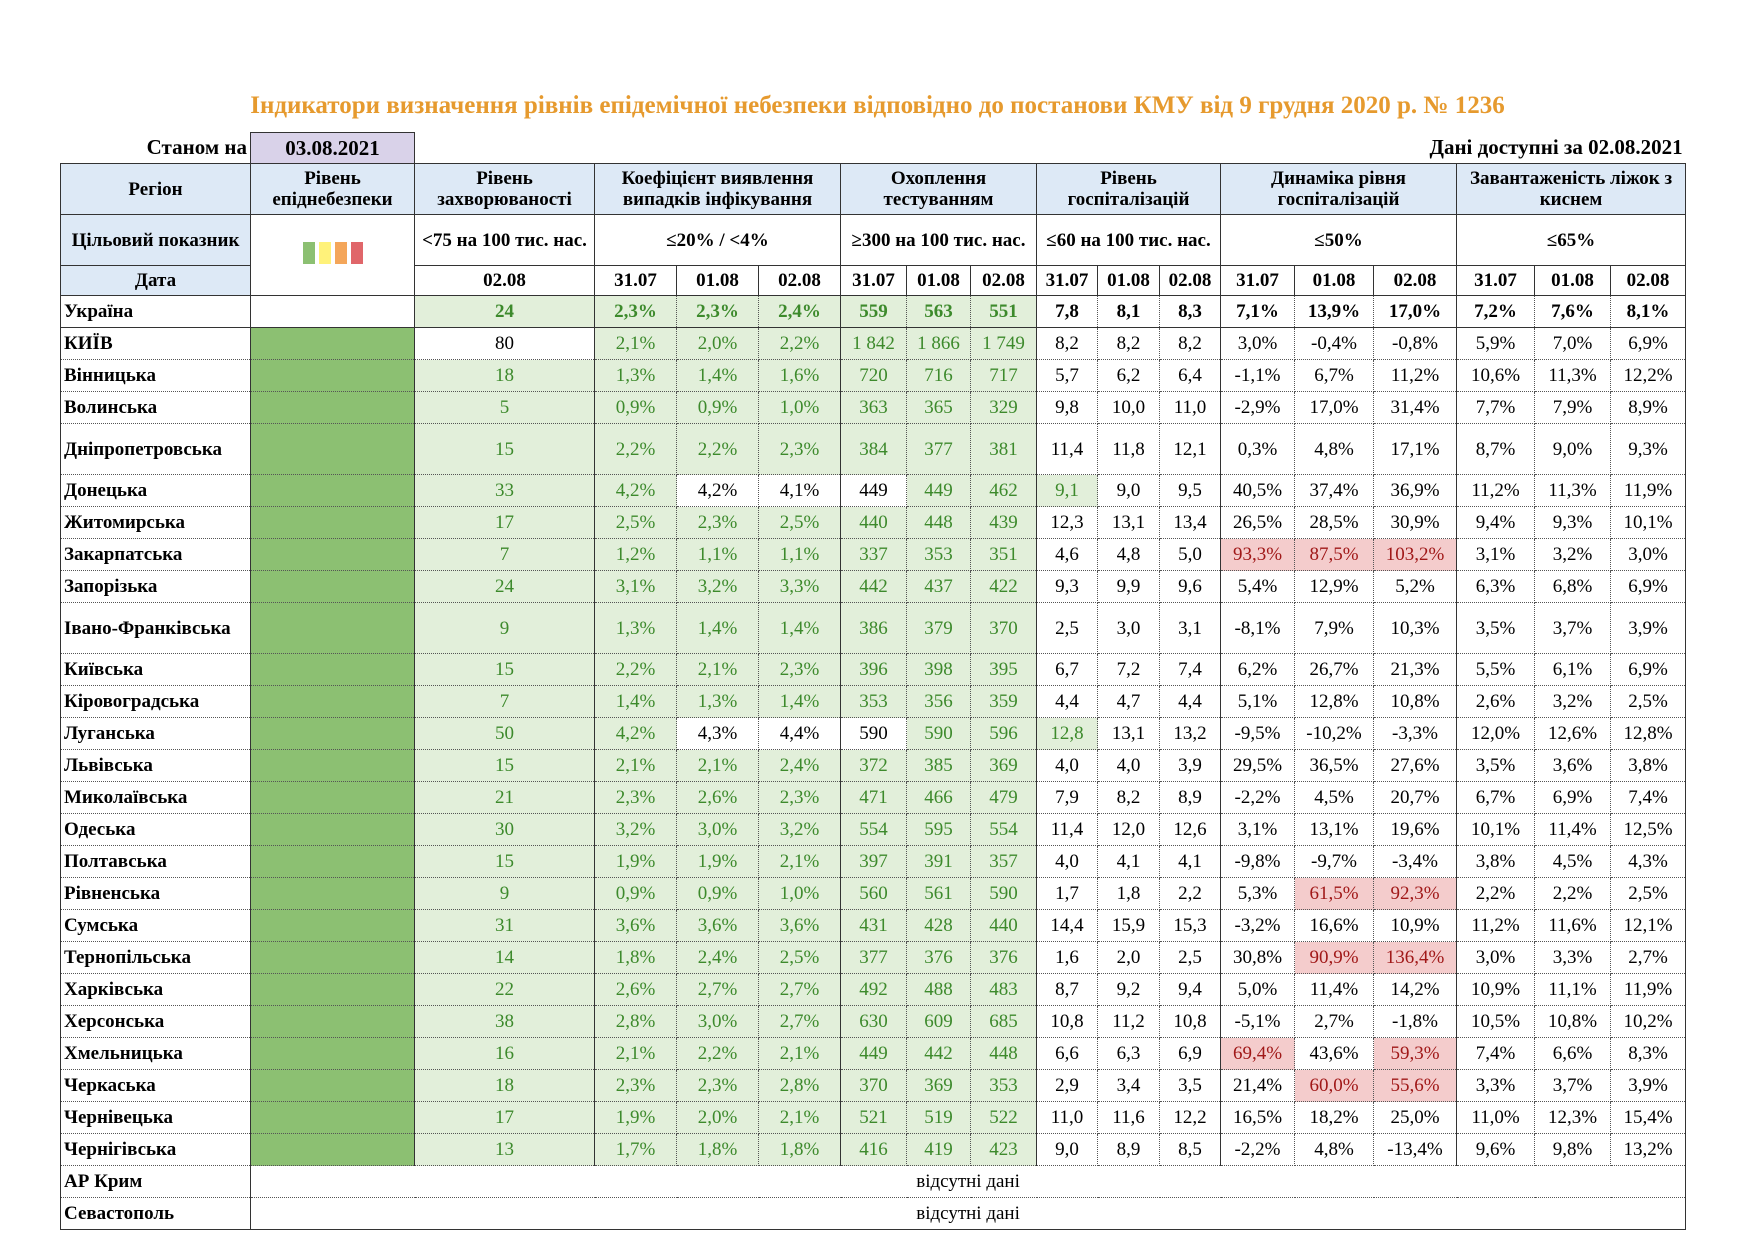 The width and height of the screenshot is (1755, 1241). What do you see at coordinates (635, 522) in the screenshot?
I see `value-cell: 2,5%` at bounding box center [635, 522].